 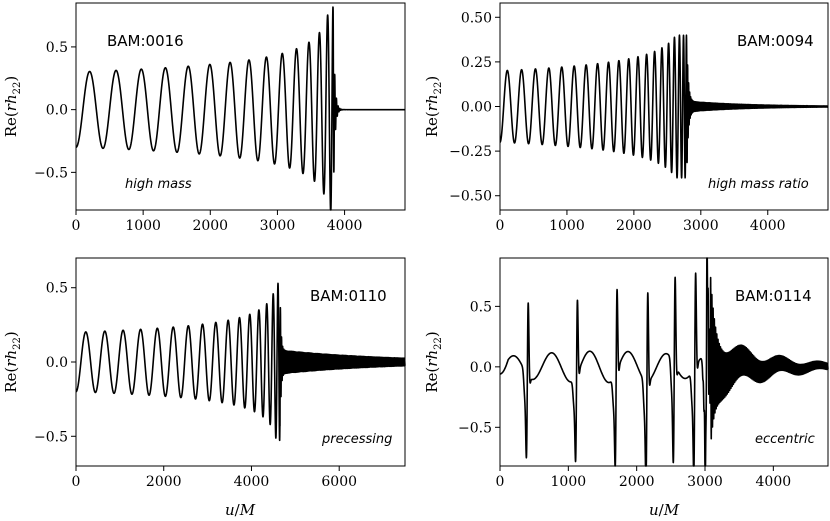 I want to click on y-tick-label: 0.50, so click(x=476, y=18).